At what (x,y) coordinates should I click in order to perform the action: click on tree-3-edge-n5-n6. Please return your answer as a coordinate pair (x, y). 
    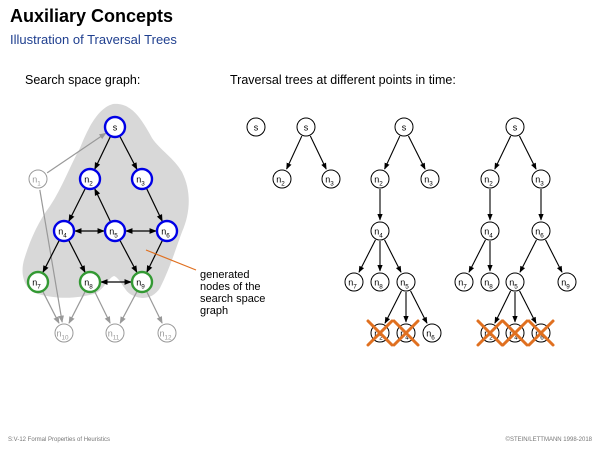
    Looking at the image, I should click on (419, 307).